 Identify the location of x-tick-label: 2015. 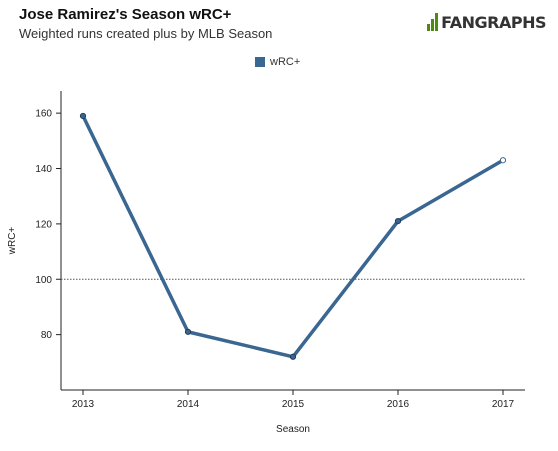
(293, 404).